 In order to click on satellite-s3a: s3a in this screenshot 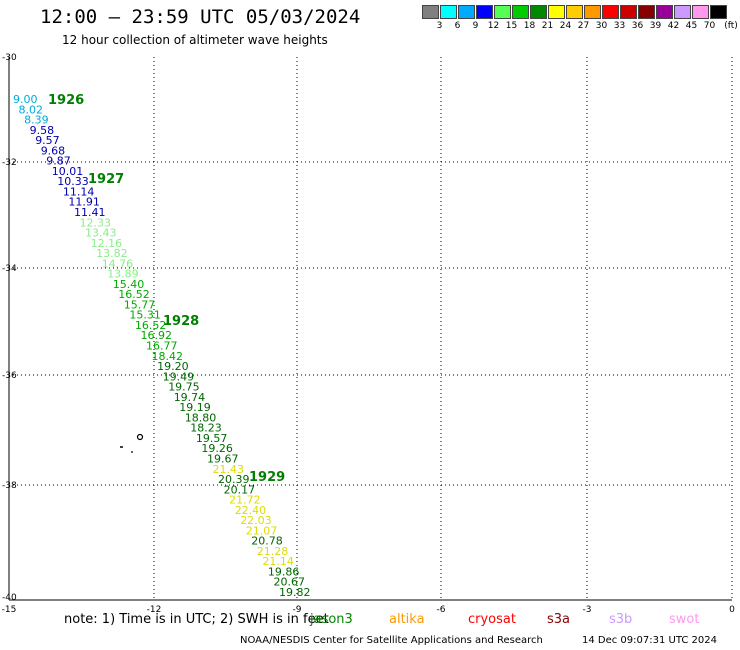, I will do `click(559, 619)`.